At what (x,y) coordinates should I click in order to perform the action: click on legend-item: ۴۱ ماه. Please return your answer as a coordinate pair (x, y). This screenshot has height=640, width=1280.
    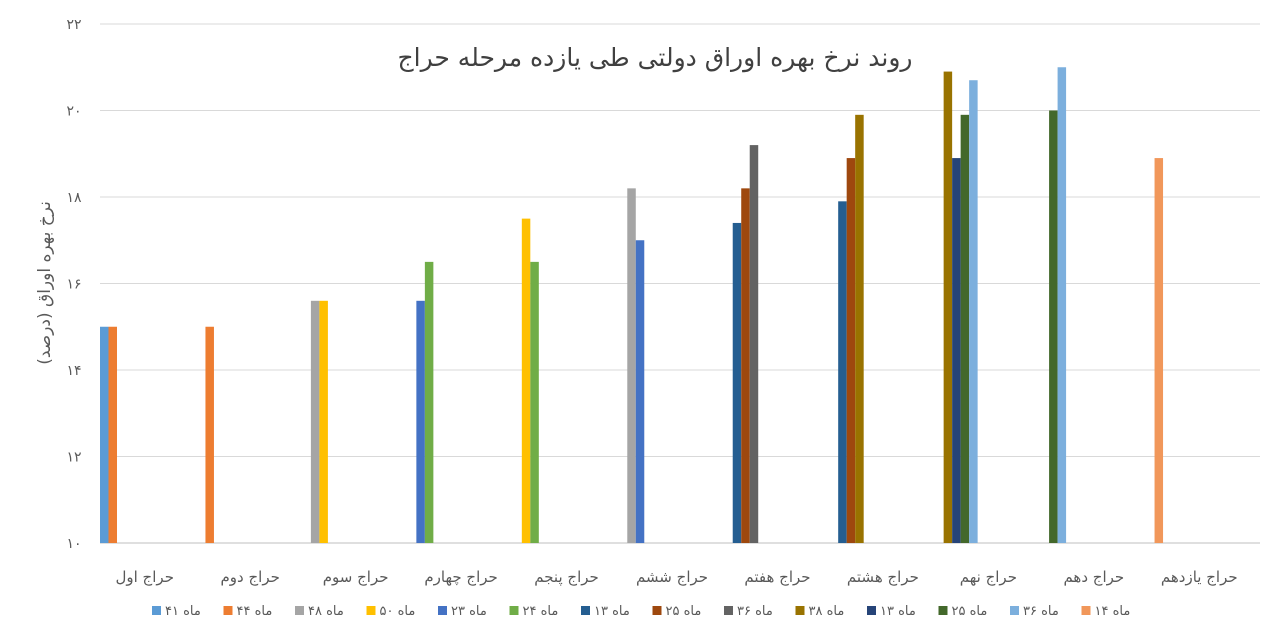
    Looking at the image, I should click on (176, 611).